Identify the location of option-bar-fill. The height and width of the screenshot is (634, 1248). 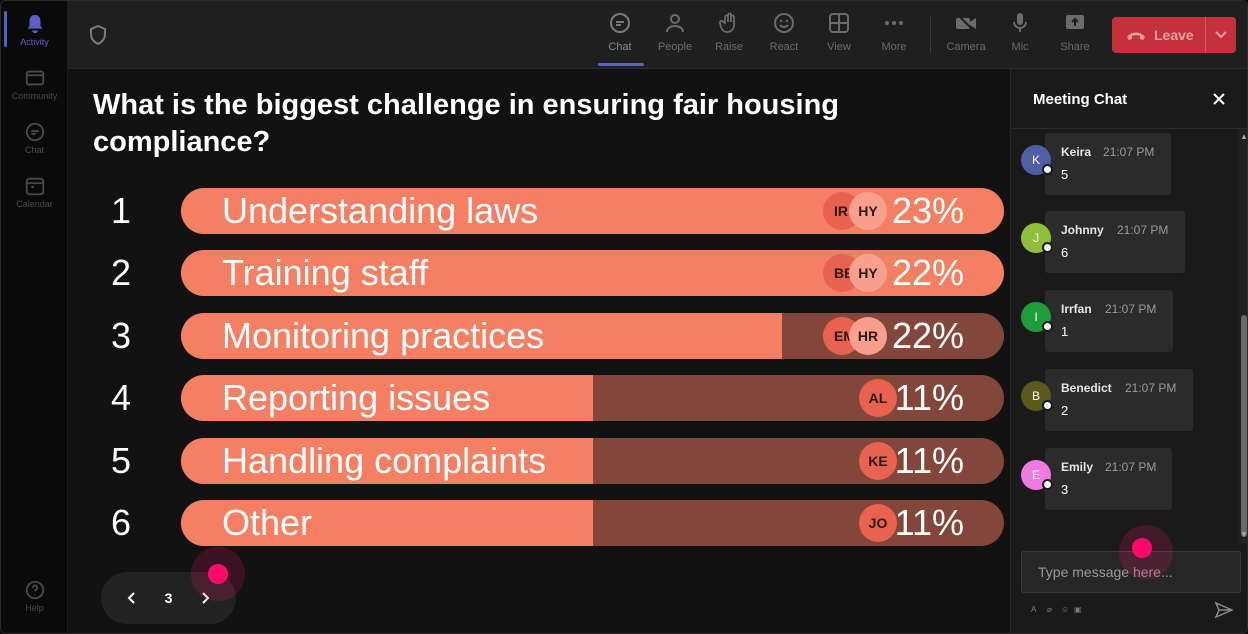
(387, 523).